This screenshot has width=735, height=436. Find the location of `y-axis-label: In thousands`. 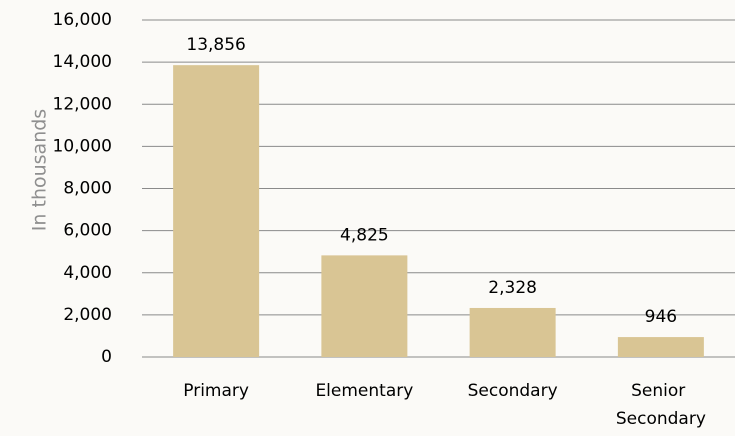

y-axis-label: In thousands is located at coordinates (40, 170).